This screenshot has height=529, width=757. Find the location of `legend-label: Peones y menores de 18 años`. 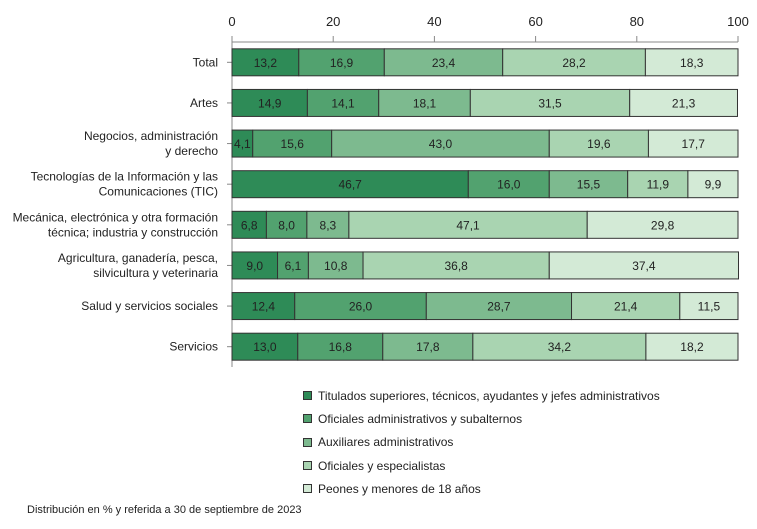

legend-label: Peones y menores de 18 años is located at coordinates (399, 488).